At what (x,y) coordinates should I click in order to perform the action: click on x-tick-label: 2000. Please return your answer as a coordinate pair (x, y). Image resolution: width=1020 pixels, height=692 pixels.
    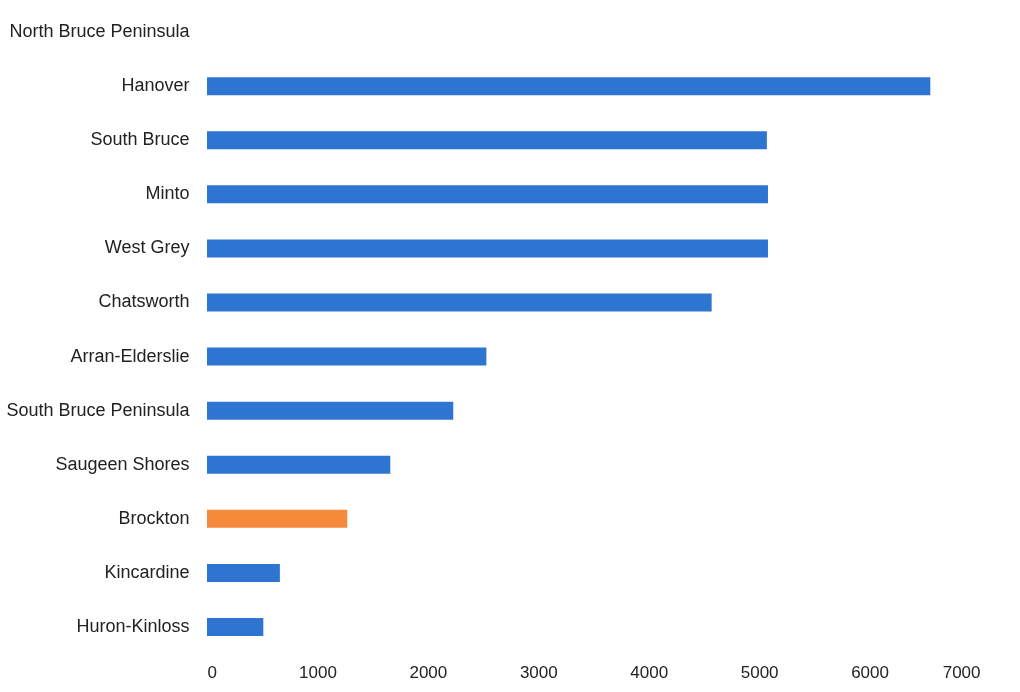
    Looking at the image, I should click on (428, 672).